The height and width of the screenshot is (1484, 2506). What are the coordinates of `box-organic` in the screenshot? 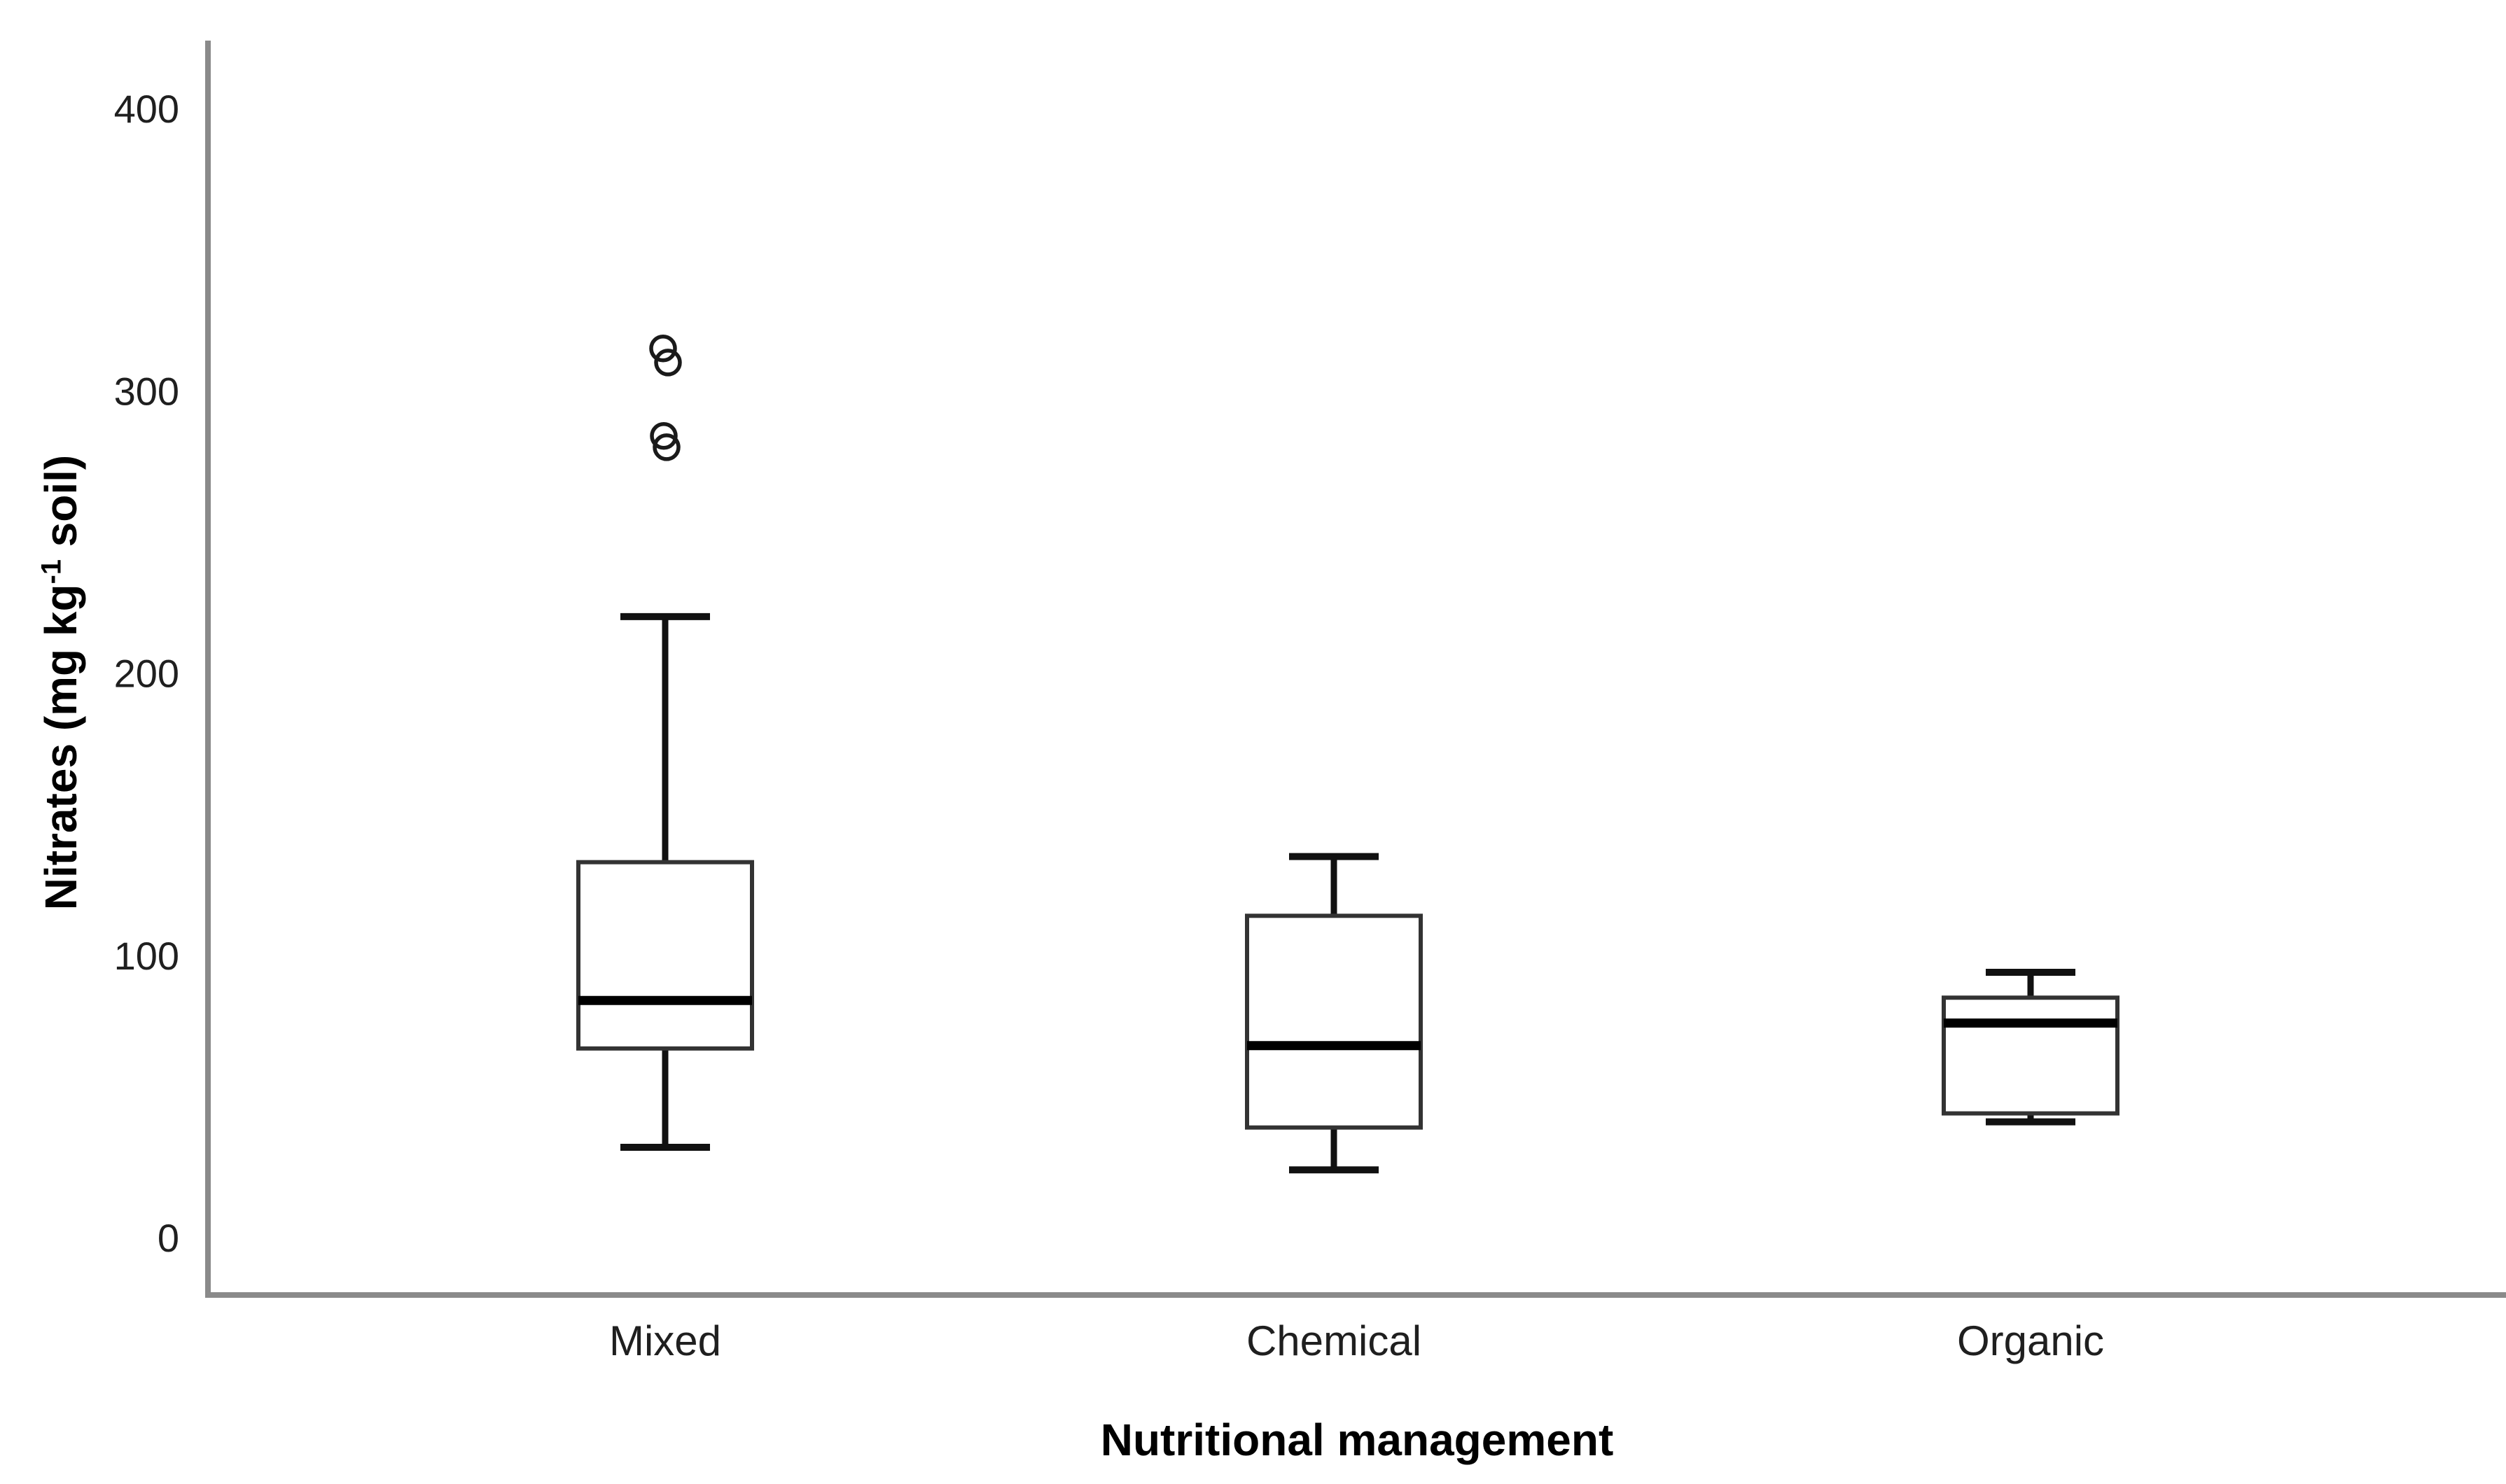 It's located at (2030, 1047).